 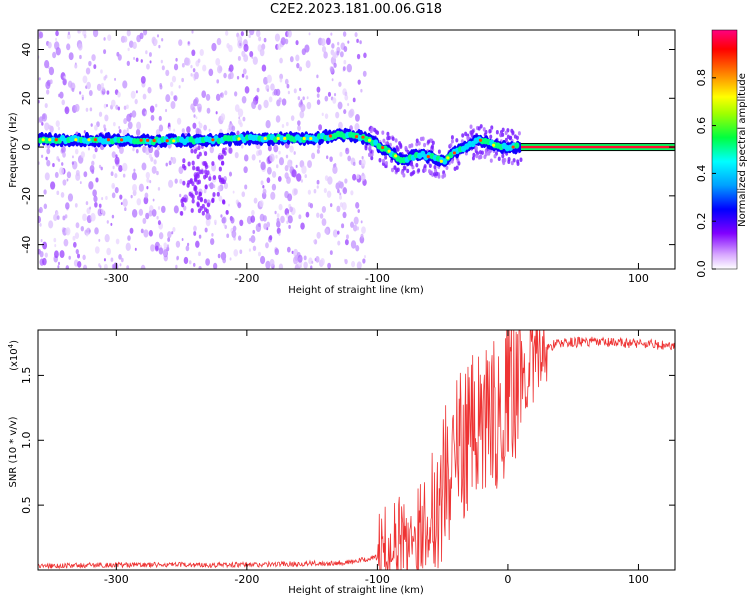 What do you see at coordinates (246, 278) in the screenshot?
I see `spectrogram-x-tick-label: -200` at bounding box center [246, 278].